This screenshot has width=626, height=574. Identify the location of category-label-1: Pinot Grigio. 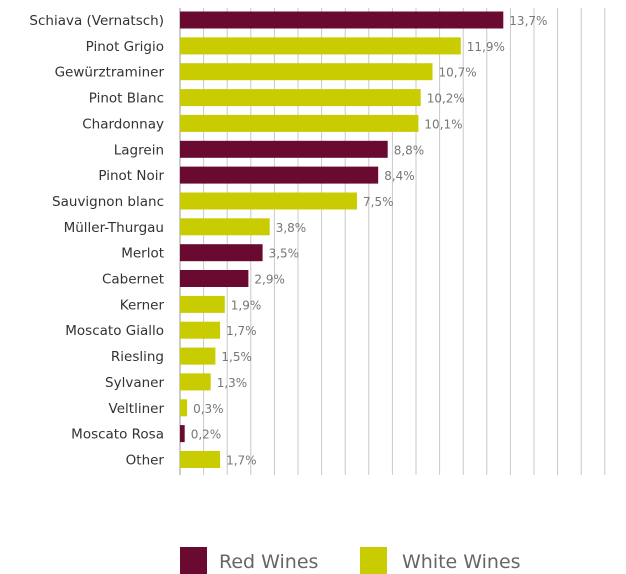
(125, 47).